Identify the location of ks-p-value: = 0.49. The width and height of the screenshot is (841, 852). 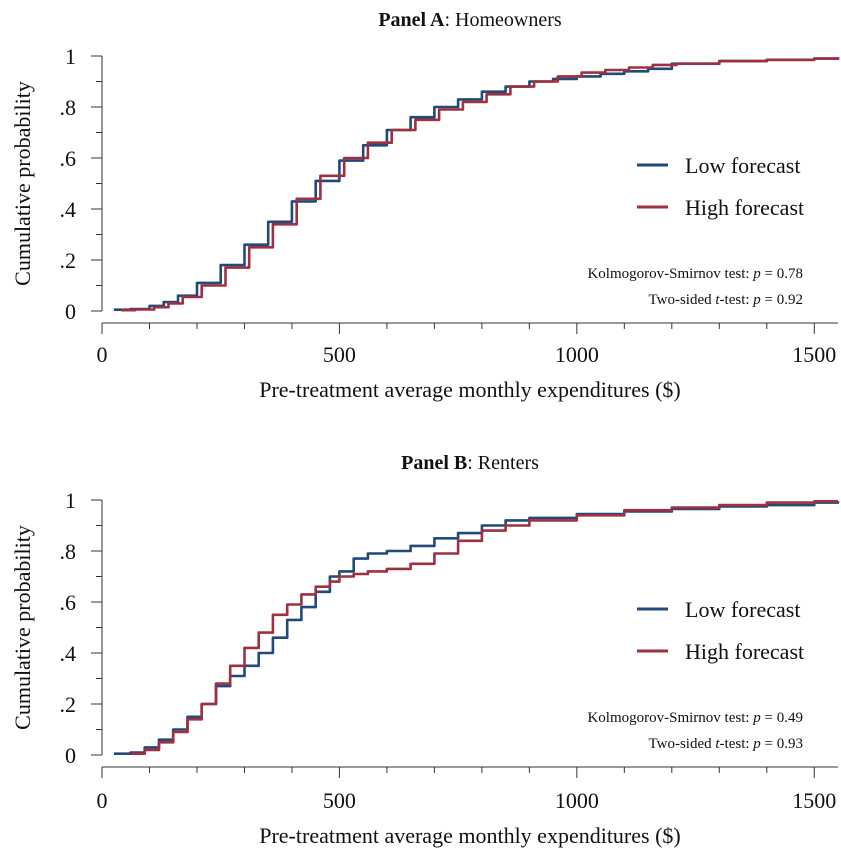
(782, 718).